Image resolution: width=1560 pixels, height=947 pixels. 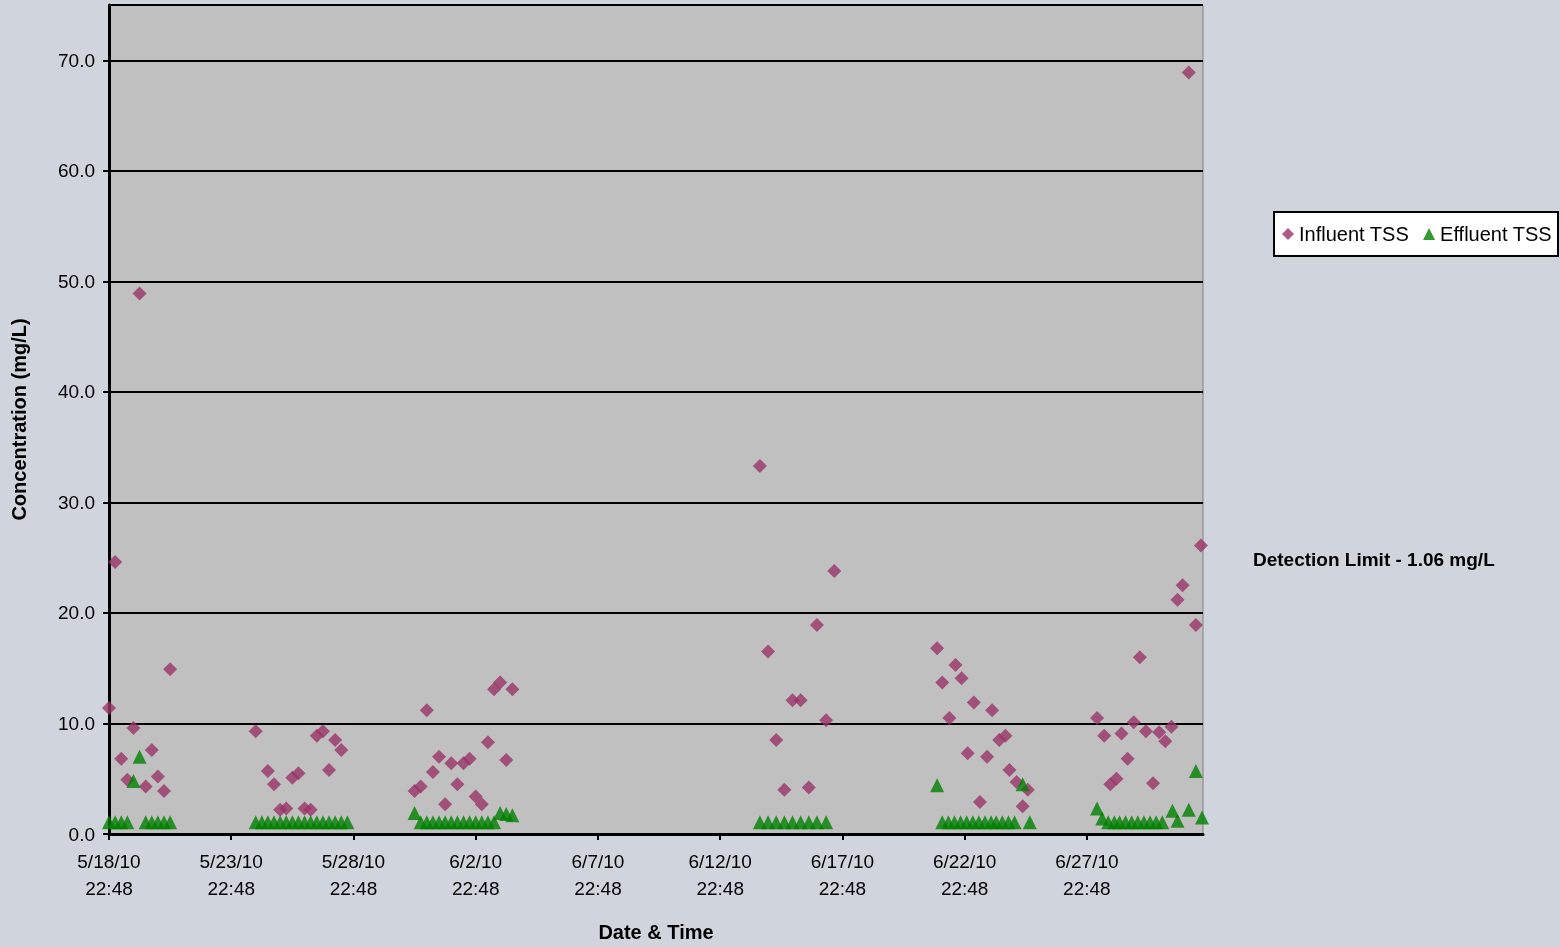 What do you see at coordinates (76, 171) in the screenshot?
I see `y-tick-label: 60.0` at bounding box center [76, 171].